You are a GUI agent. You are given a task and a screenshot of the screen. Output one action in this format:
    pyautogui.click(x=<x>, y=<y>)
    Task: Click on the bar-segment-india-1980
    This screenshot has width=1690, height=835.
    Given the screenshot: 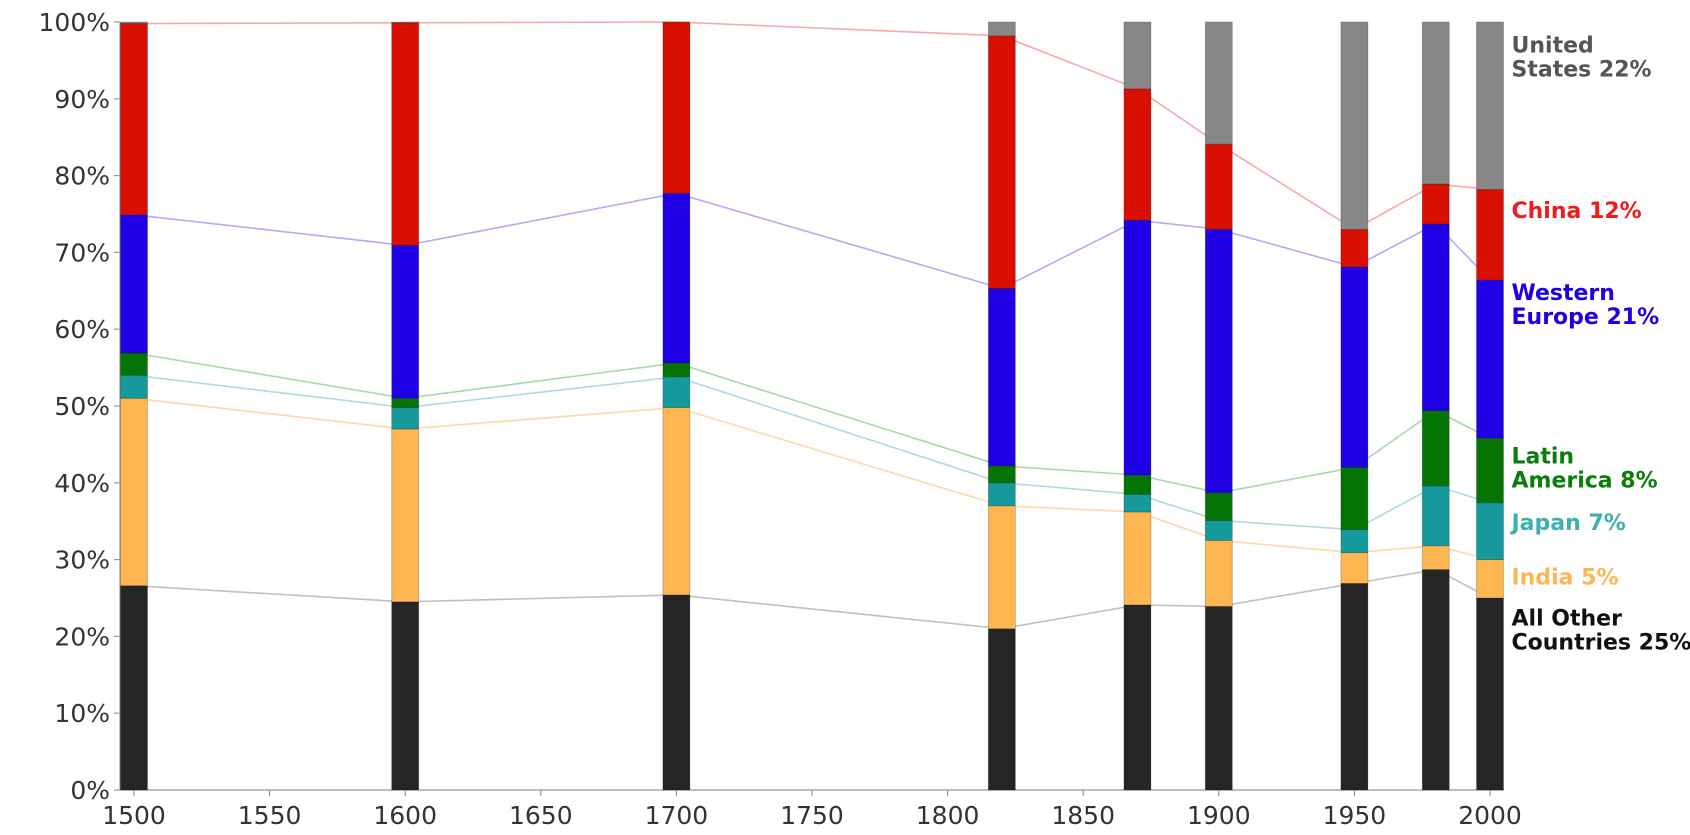 What is the action you would take?
    pyautogui.click(x=1435, y=557)
    